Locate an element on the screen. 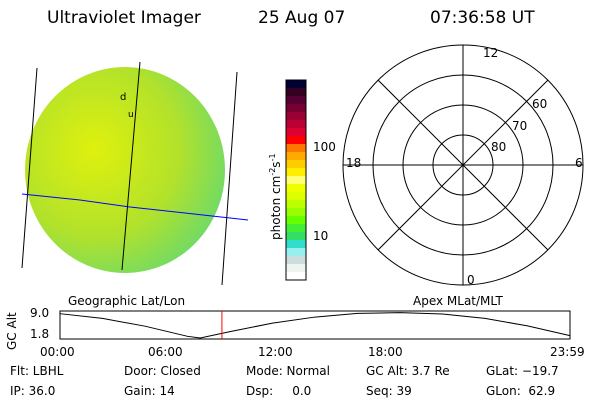 The image size is (600, 400). date: 25 Aug 07 is located at coordinates (302, 18).